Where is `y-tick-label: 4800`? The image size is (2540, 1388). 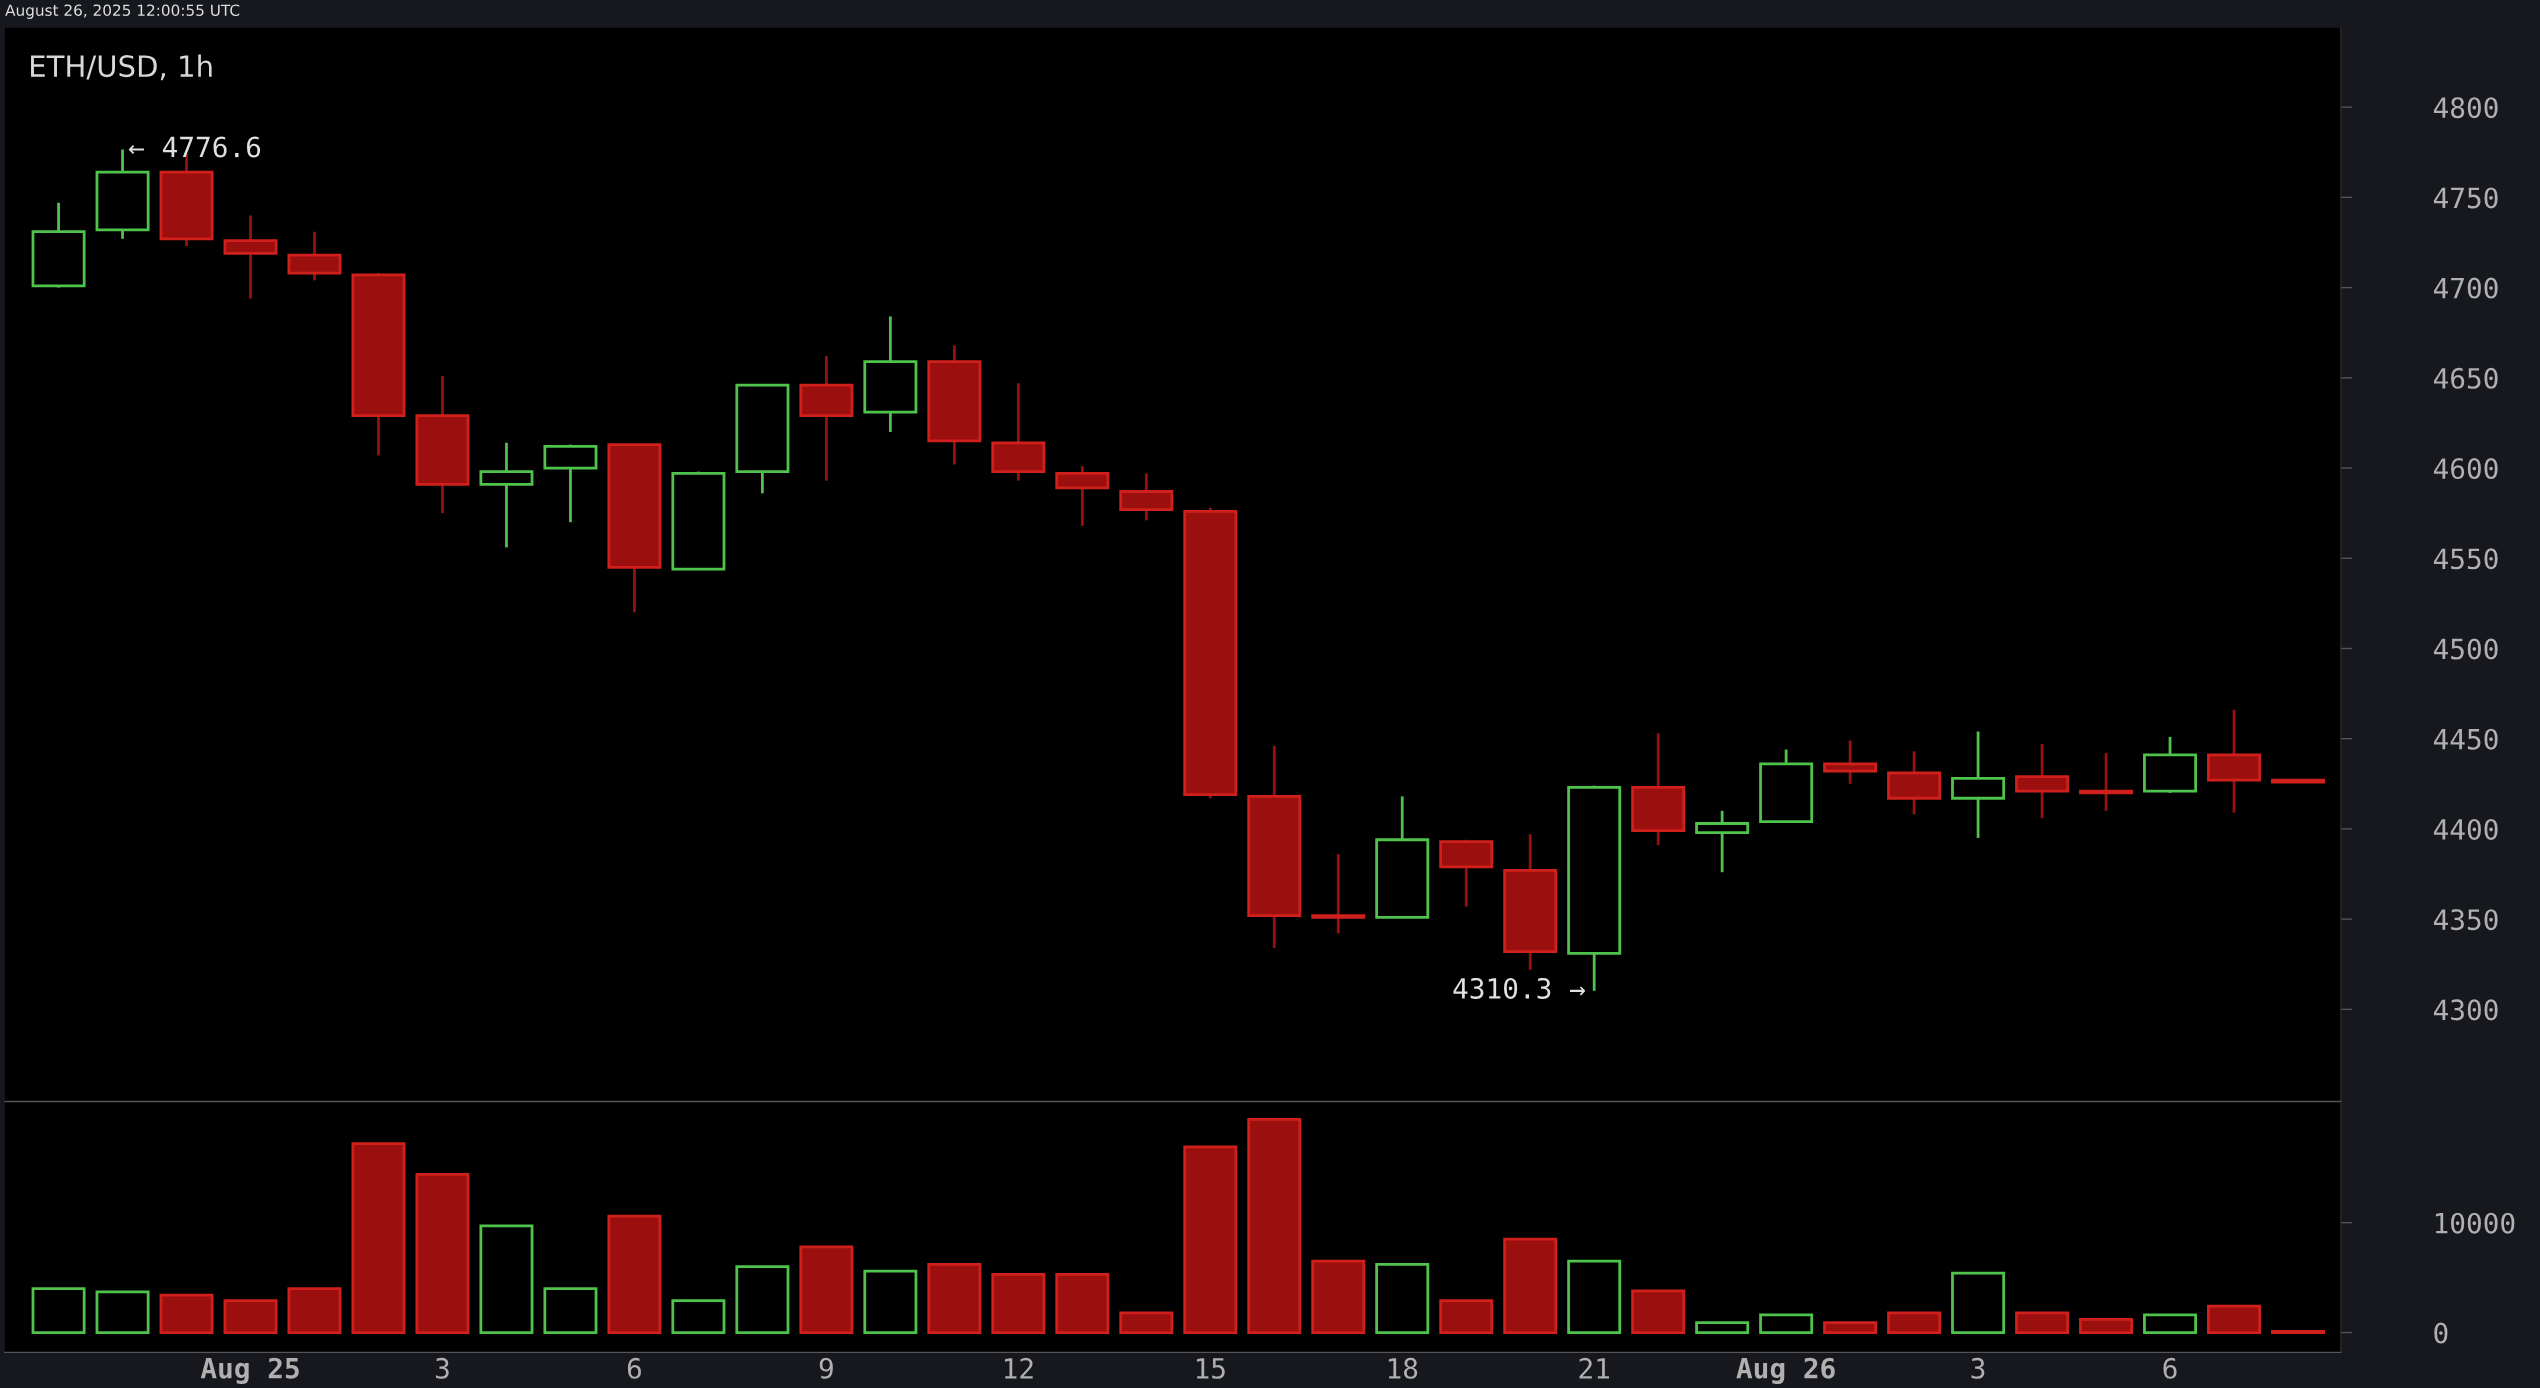 y-tick-label: 4800 is located at coordinates (2465, 108).